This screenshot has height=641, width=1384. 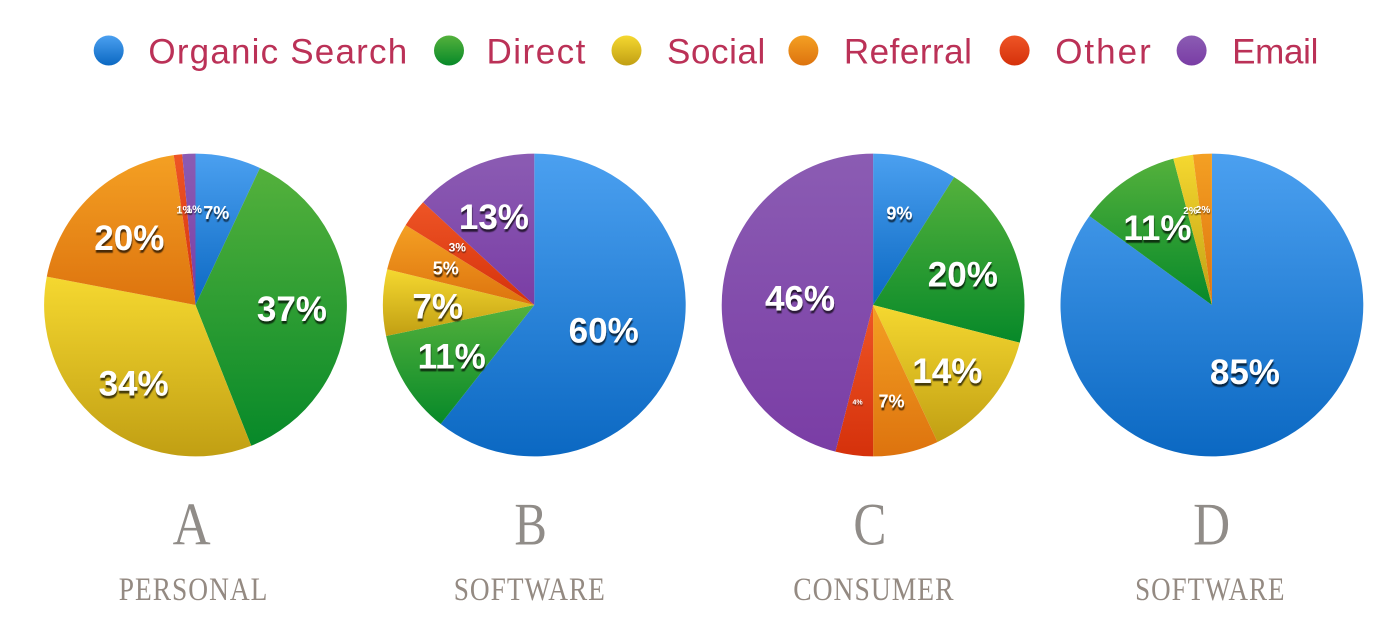 What do you see at coordinates (899, 214) in the screenshot?
I see `svg-text: 9%` at bounding box center [899, 214].